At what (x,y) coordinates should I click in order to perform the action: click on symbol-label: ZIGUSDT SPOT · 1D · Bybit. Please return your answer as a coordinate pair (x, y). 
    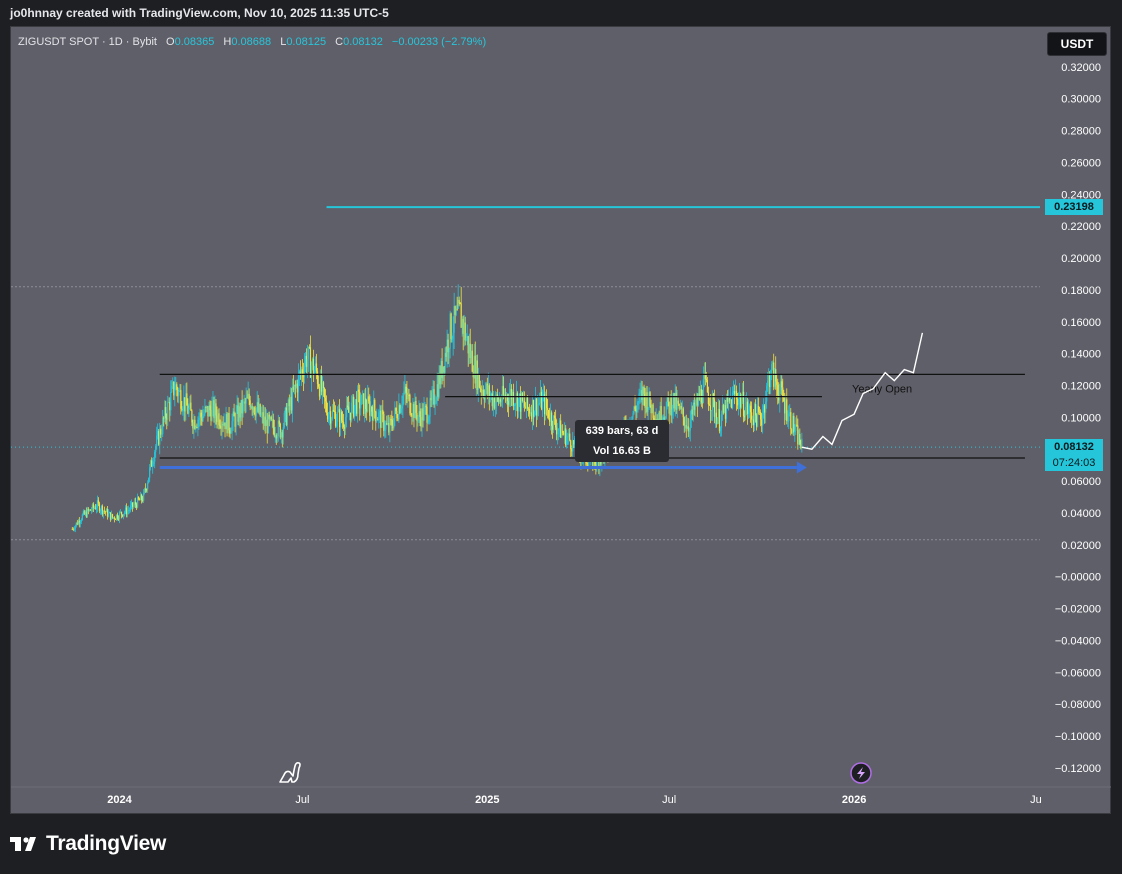
    Looking at the image, I should click on (87, 42).